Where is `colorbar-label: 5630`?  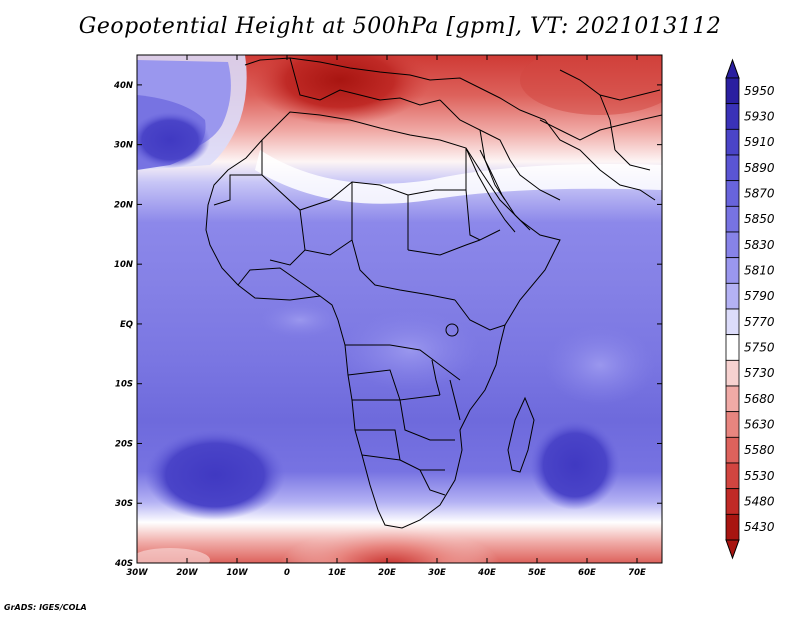 colorbar-label: 5630 is located at coordinates (759, 425).